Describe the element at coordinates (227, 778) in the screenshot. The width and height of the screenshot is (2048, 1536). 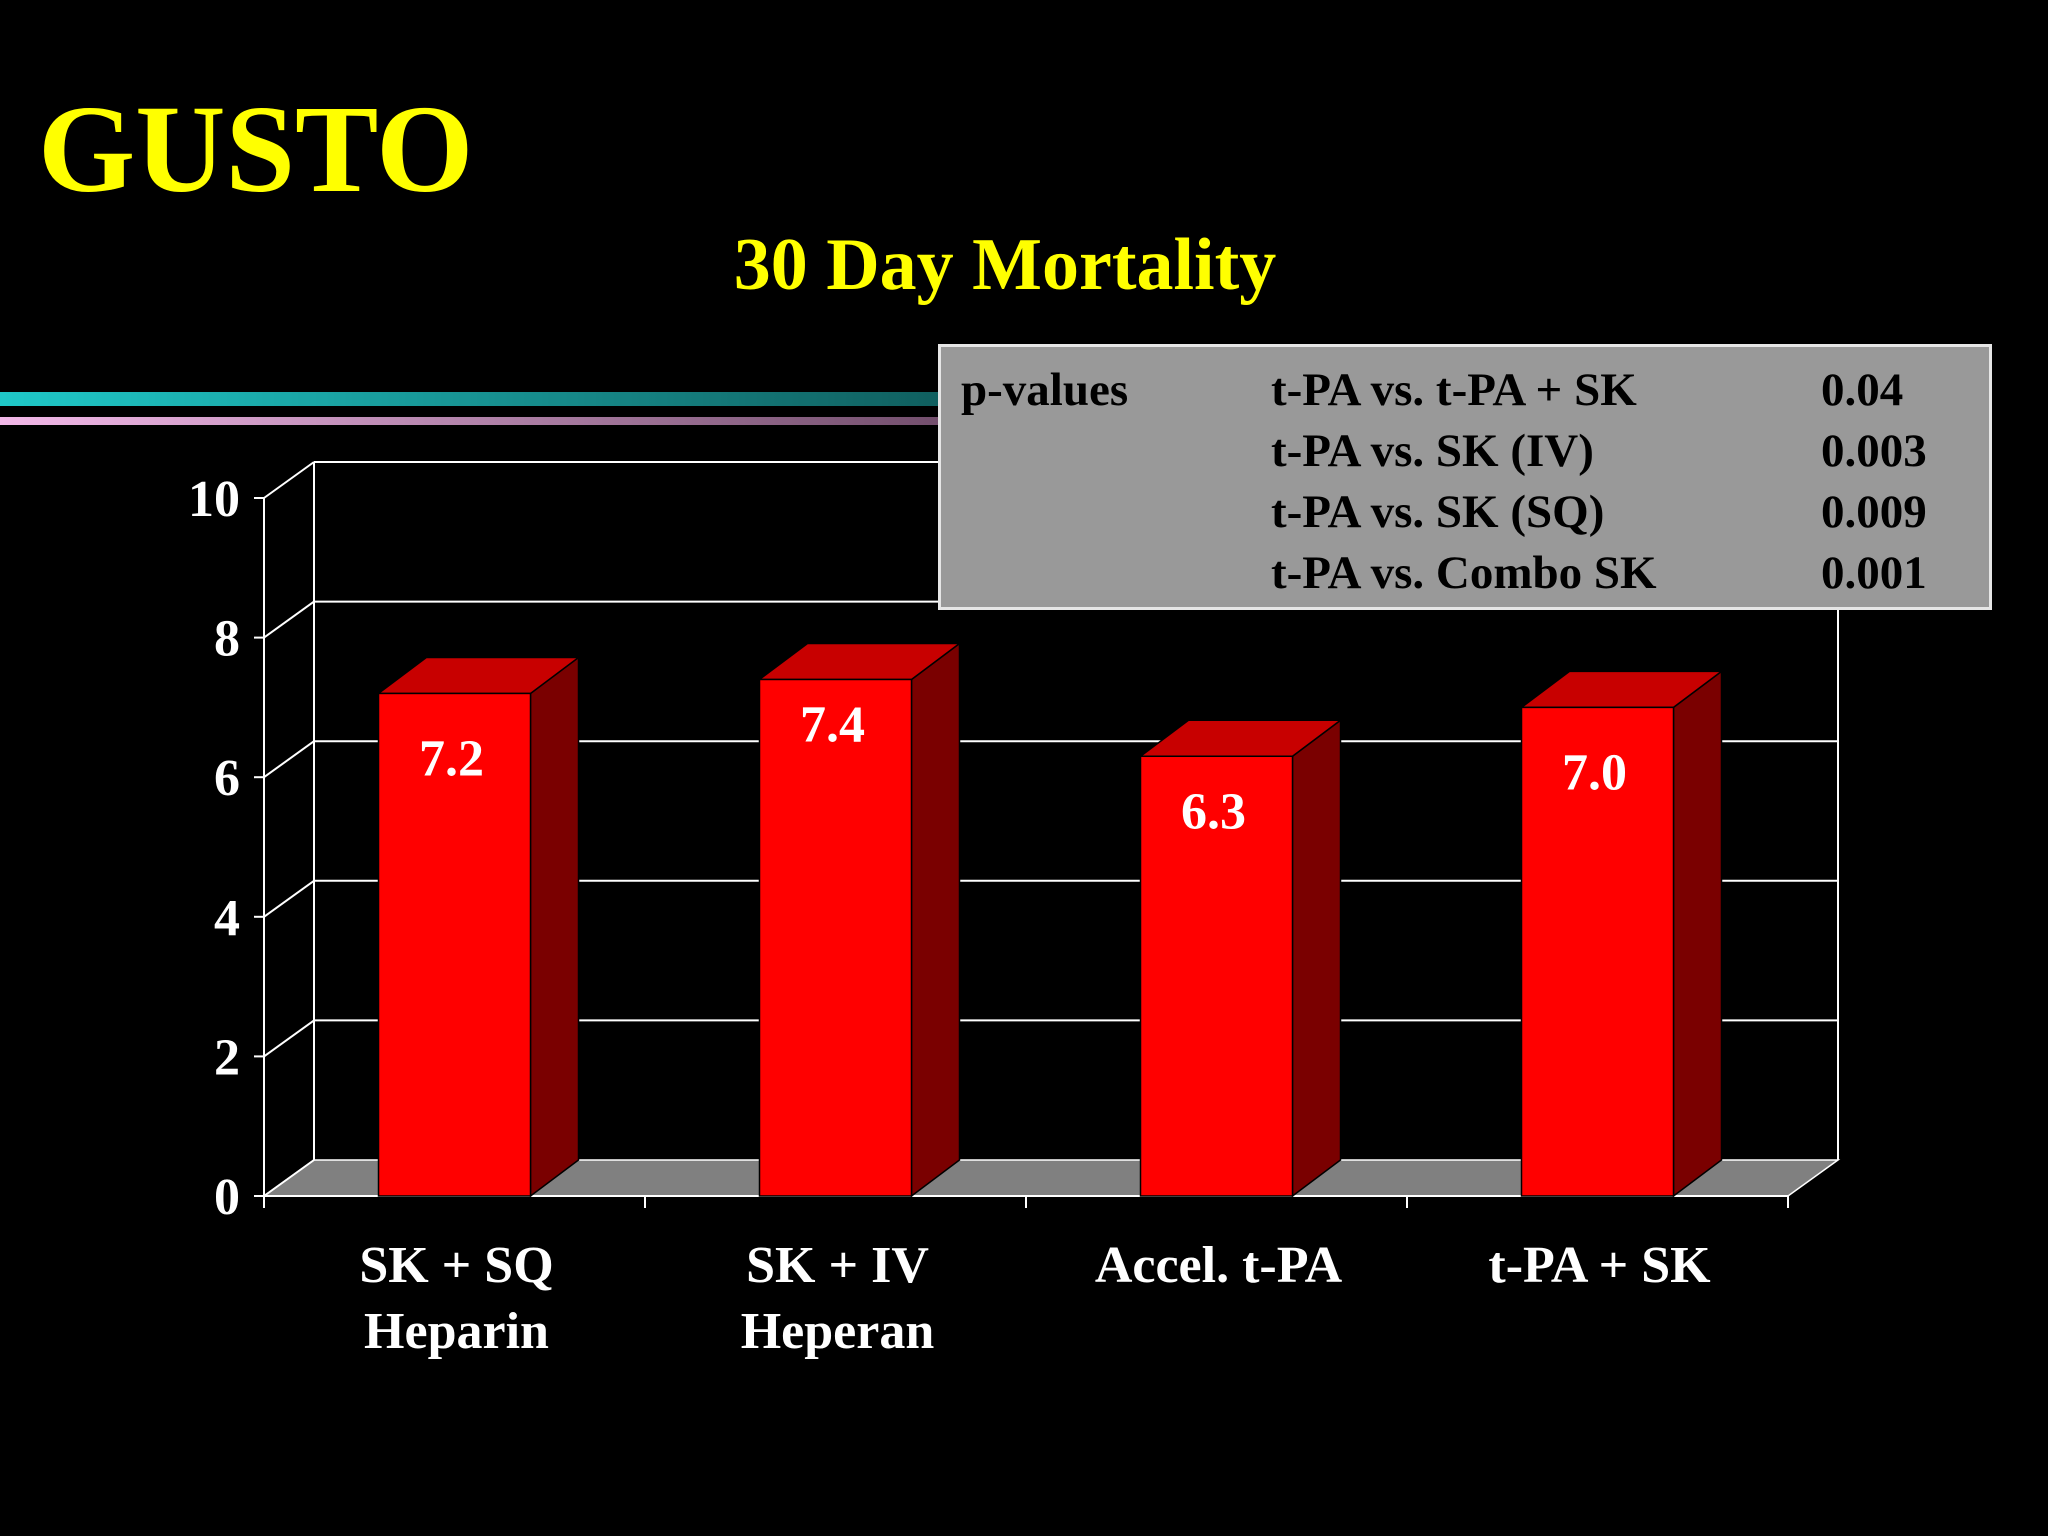
I see `y-tick-label: 6` at that location.